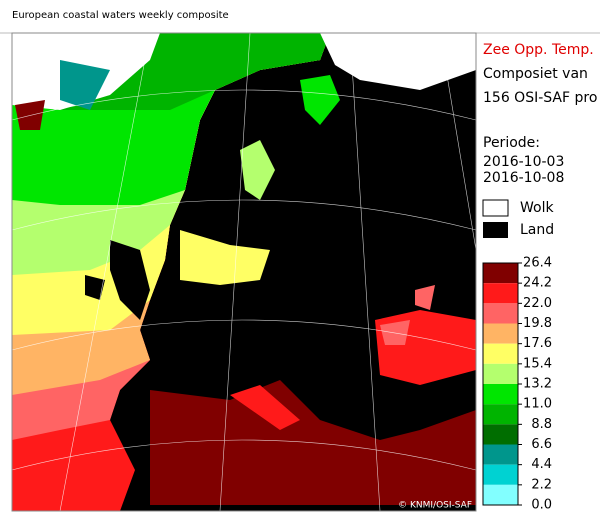  I want to click on legend-line: Composiet van, so click(535, 74).